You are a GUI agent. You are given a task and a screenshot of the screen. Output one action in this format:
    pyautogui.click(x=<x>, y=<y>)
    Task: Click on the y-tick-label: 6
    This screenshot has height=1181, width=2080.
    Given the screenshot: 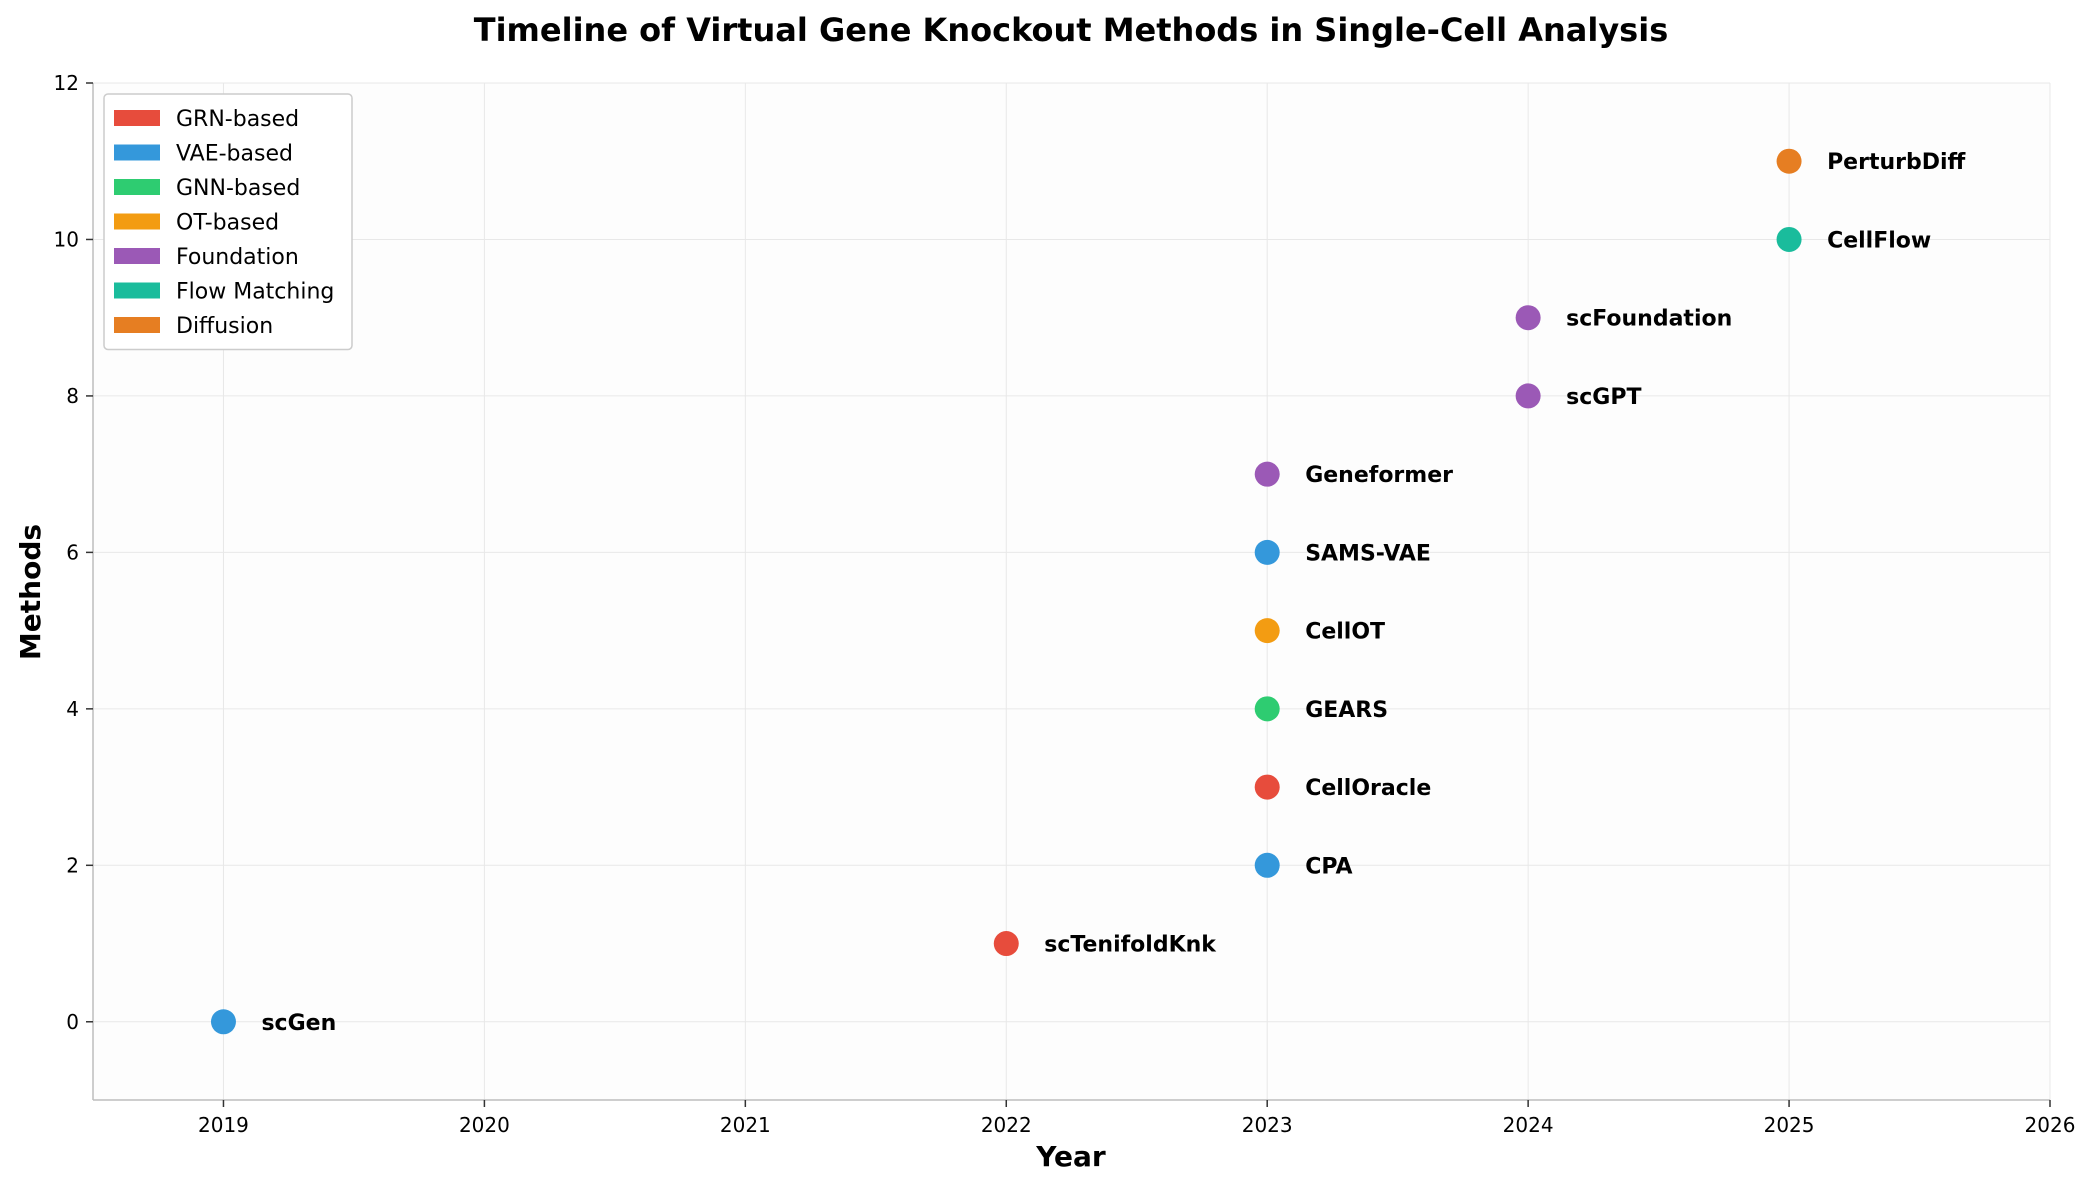 What is the action you would take?
    pyautogui.click(x=72, y=552)
    